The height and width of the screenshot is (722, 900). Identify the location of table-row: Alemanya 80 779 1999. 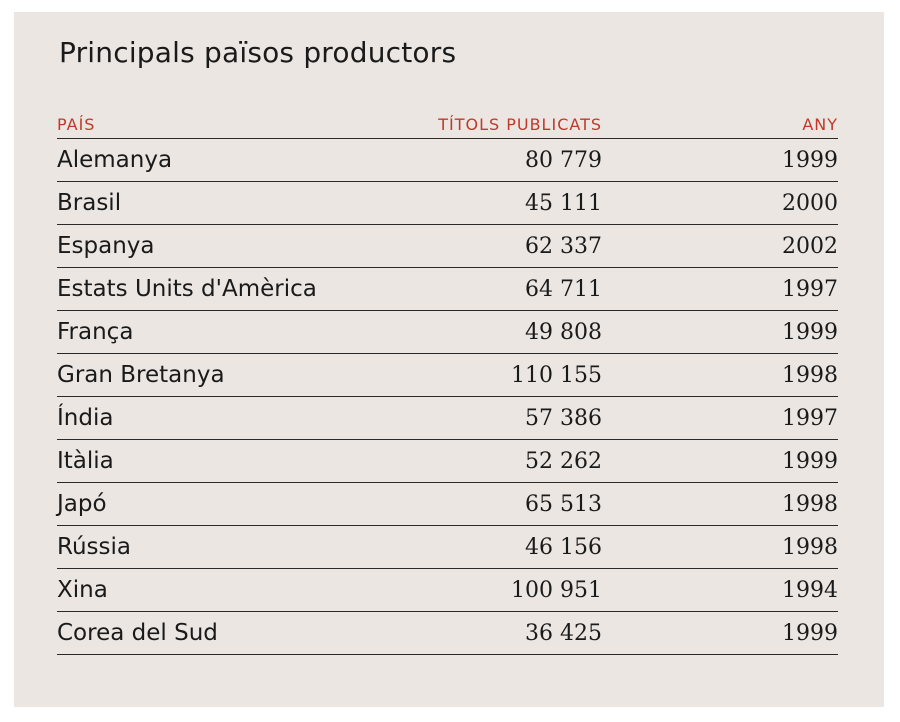
(447, 160).